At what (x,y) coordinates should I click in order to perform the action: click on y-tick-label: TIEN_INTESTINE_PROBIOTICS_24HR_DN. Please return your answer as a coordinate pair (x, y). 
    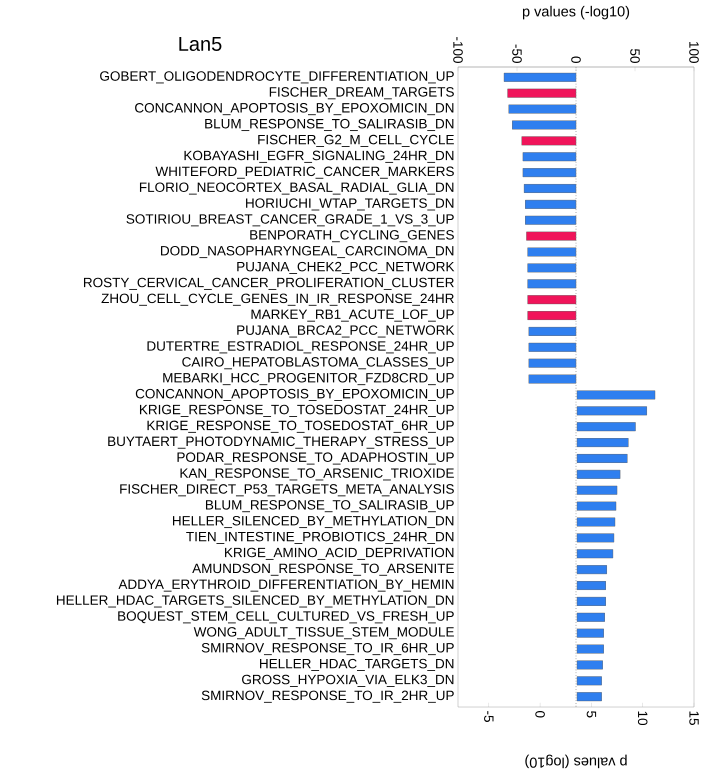
    Looking at the image, I should click on (320, 538).